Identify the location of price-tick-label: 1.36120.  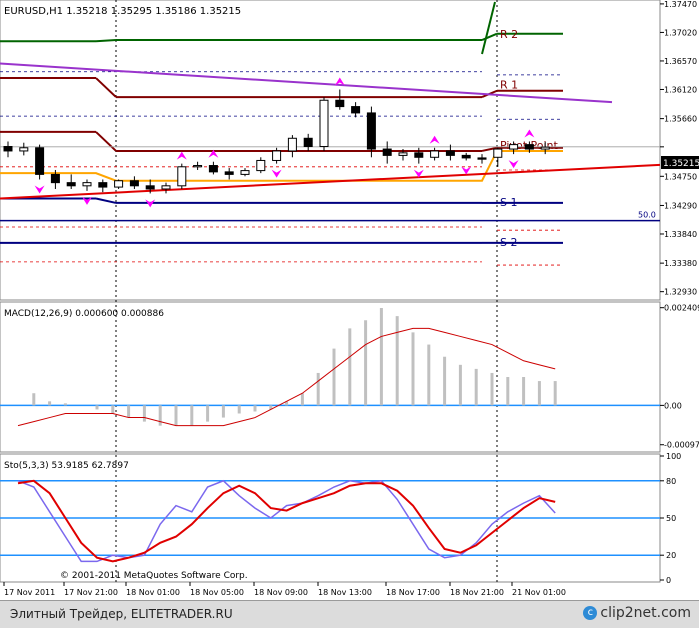
(680, 89).